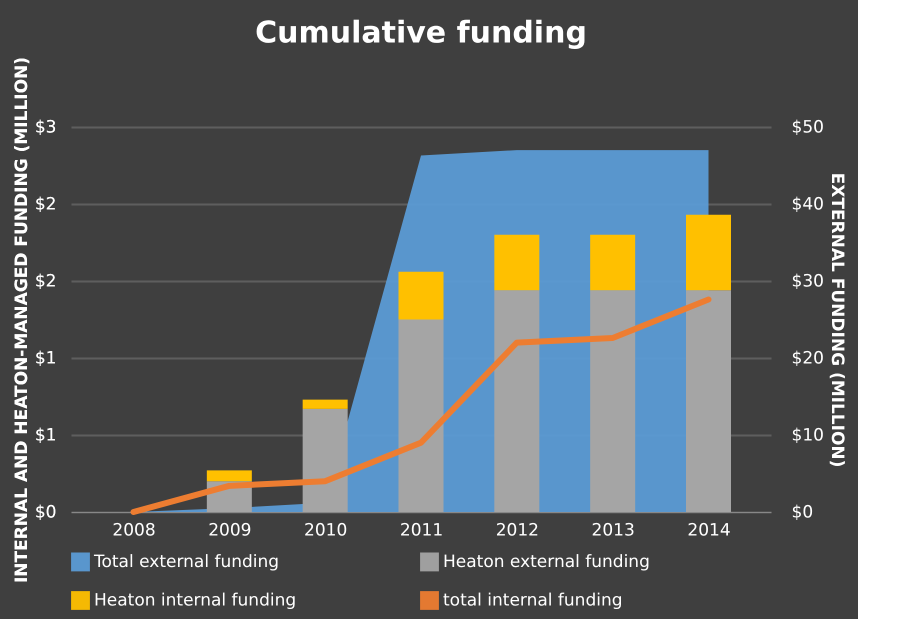  I want to click on y2-tick-label: $20, so click(808, 358).